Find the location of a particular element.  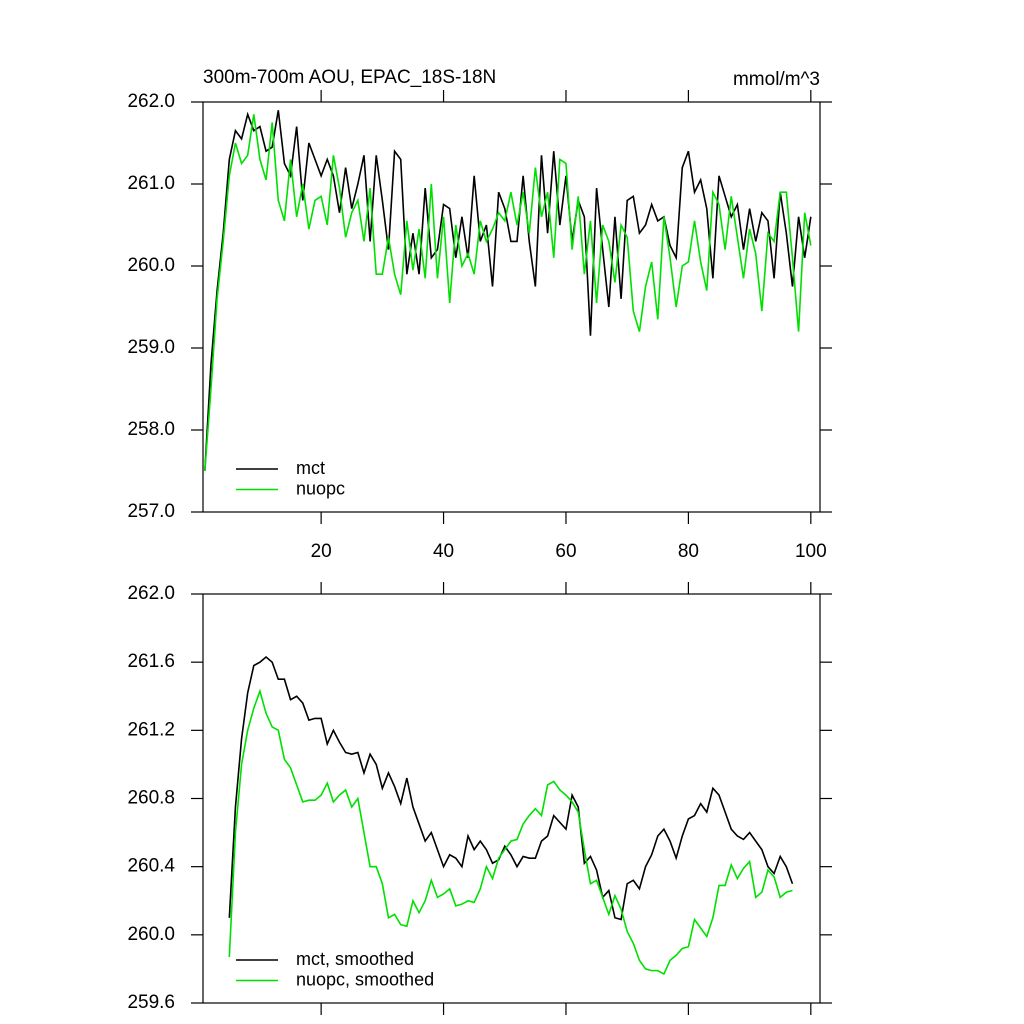

legend-label: nuopc, smoothed is located at coordinates (365, 979).